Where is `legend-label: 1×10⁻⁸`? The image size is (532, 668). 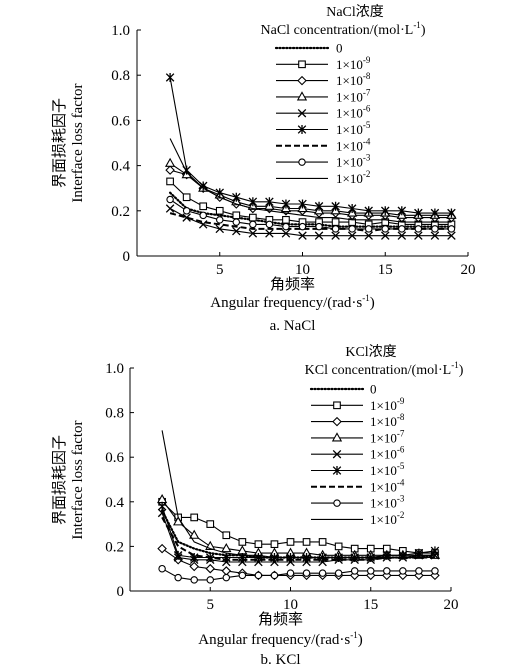
legend-label: 1×10⁻⁸ is located at coordinates (387, 420).